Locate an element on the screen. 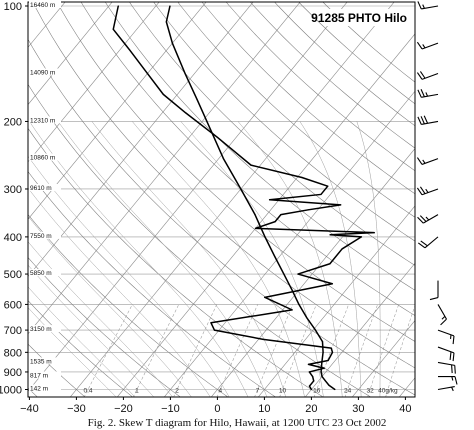 Image resolution: width=474 pixels, height=430 pixels. y-tick-label: 1000 is located at coordinates (11, 391).